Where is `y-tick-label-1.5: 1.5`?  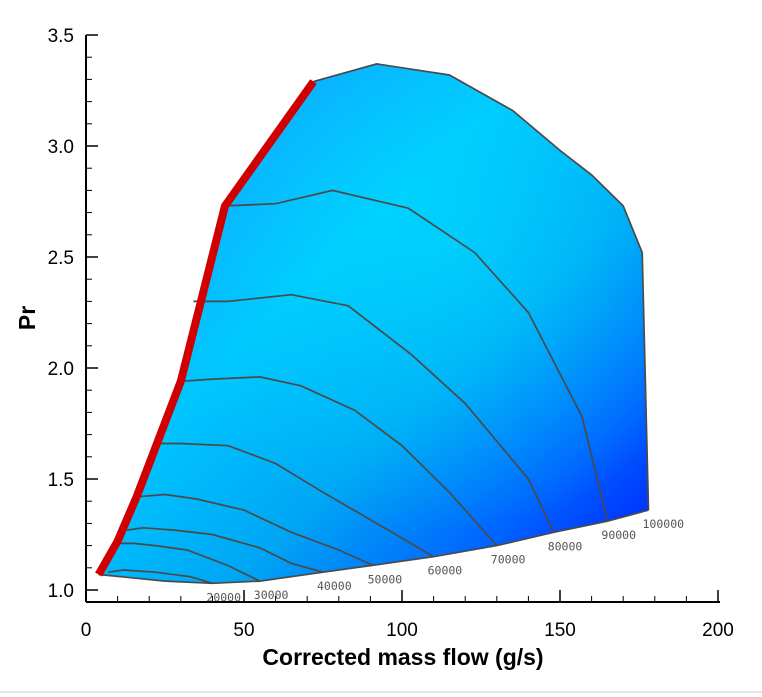
y-tick-label-1.5: 1.5 is located at coordinates (61, 480).